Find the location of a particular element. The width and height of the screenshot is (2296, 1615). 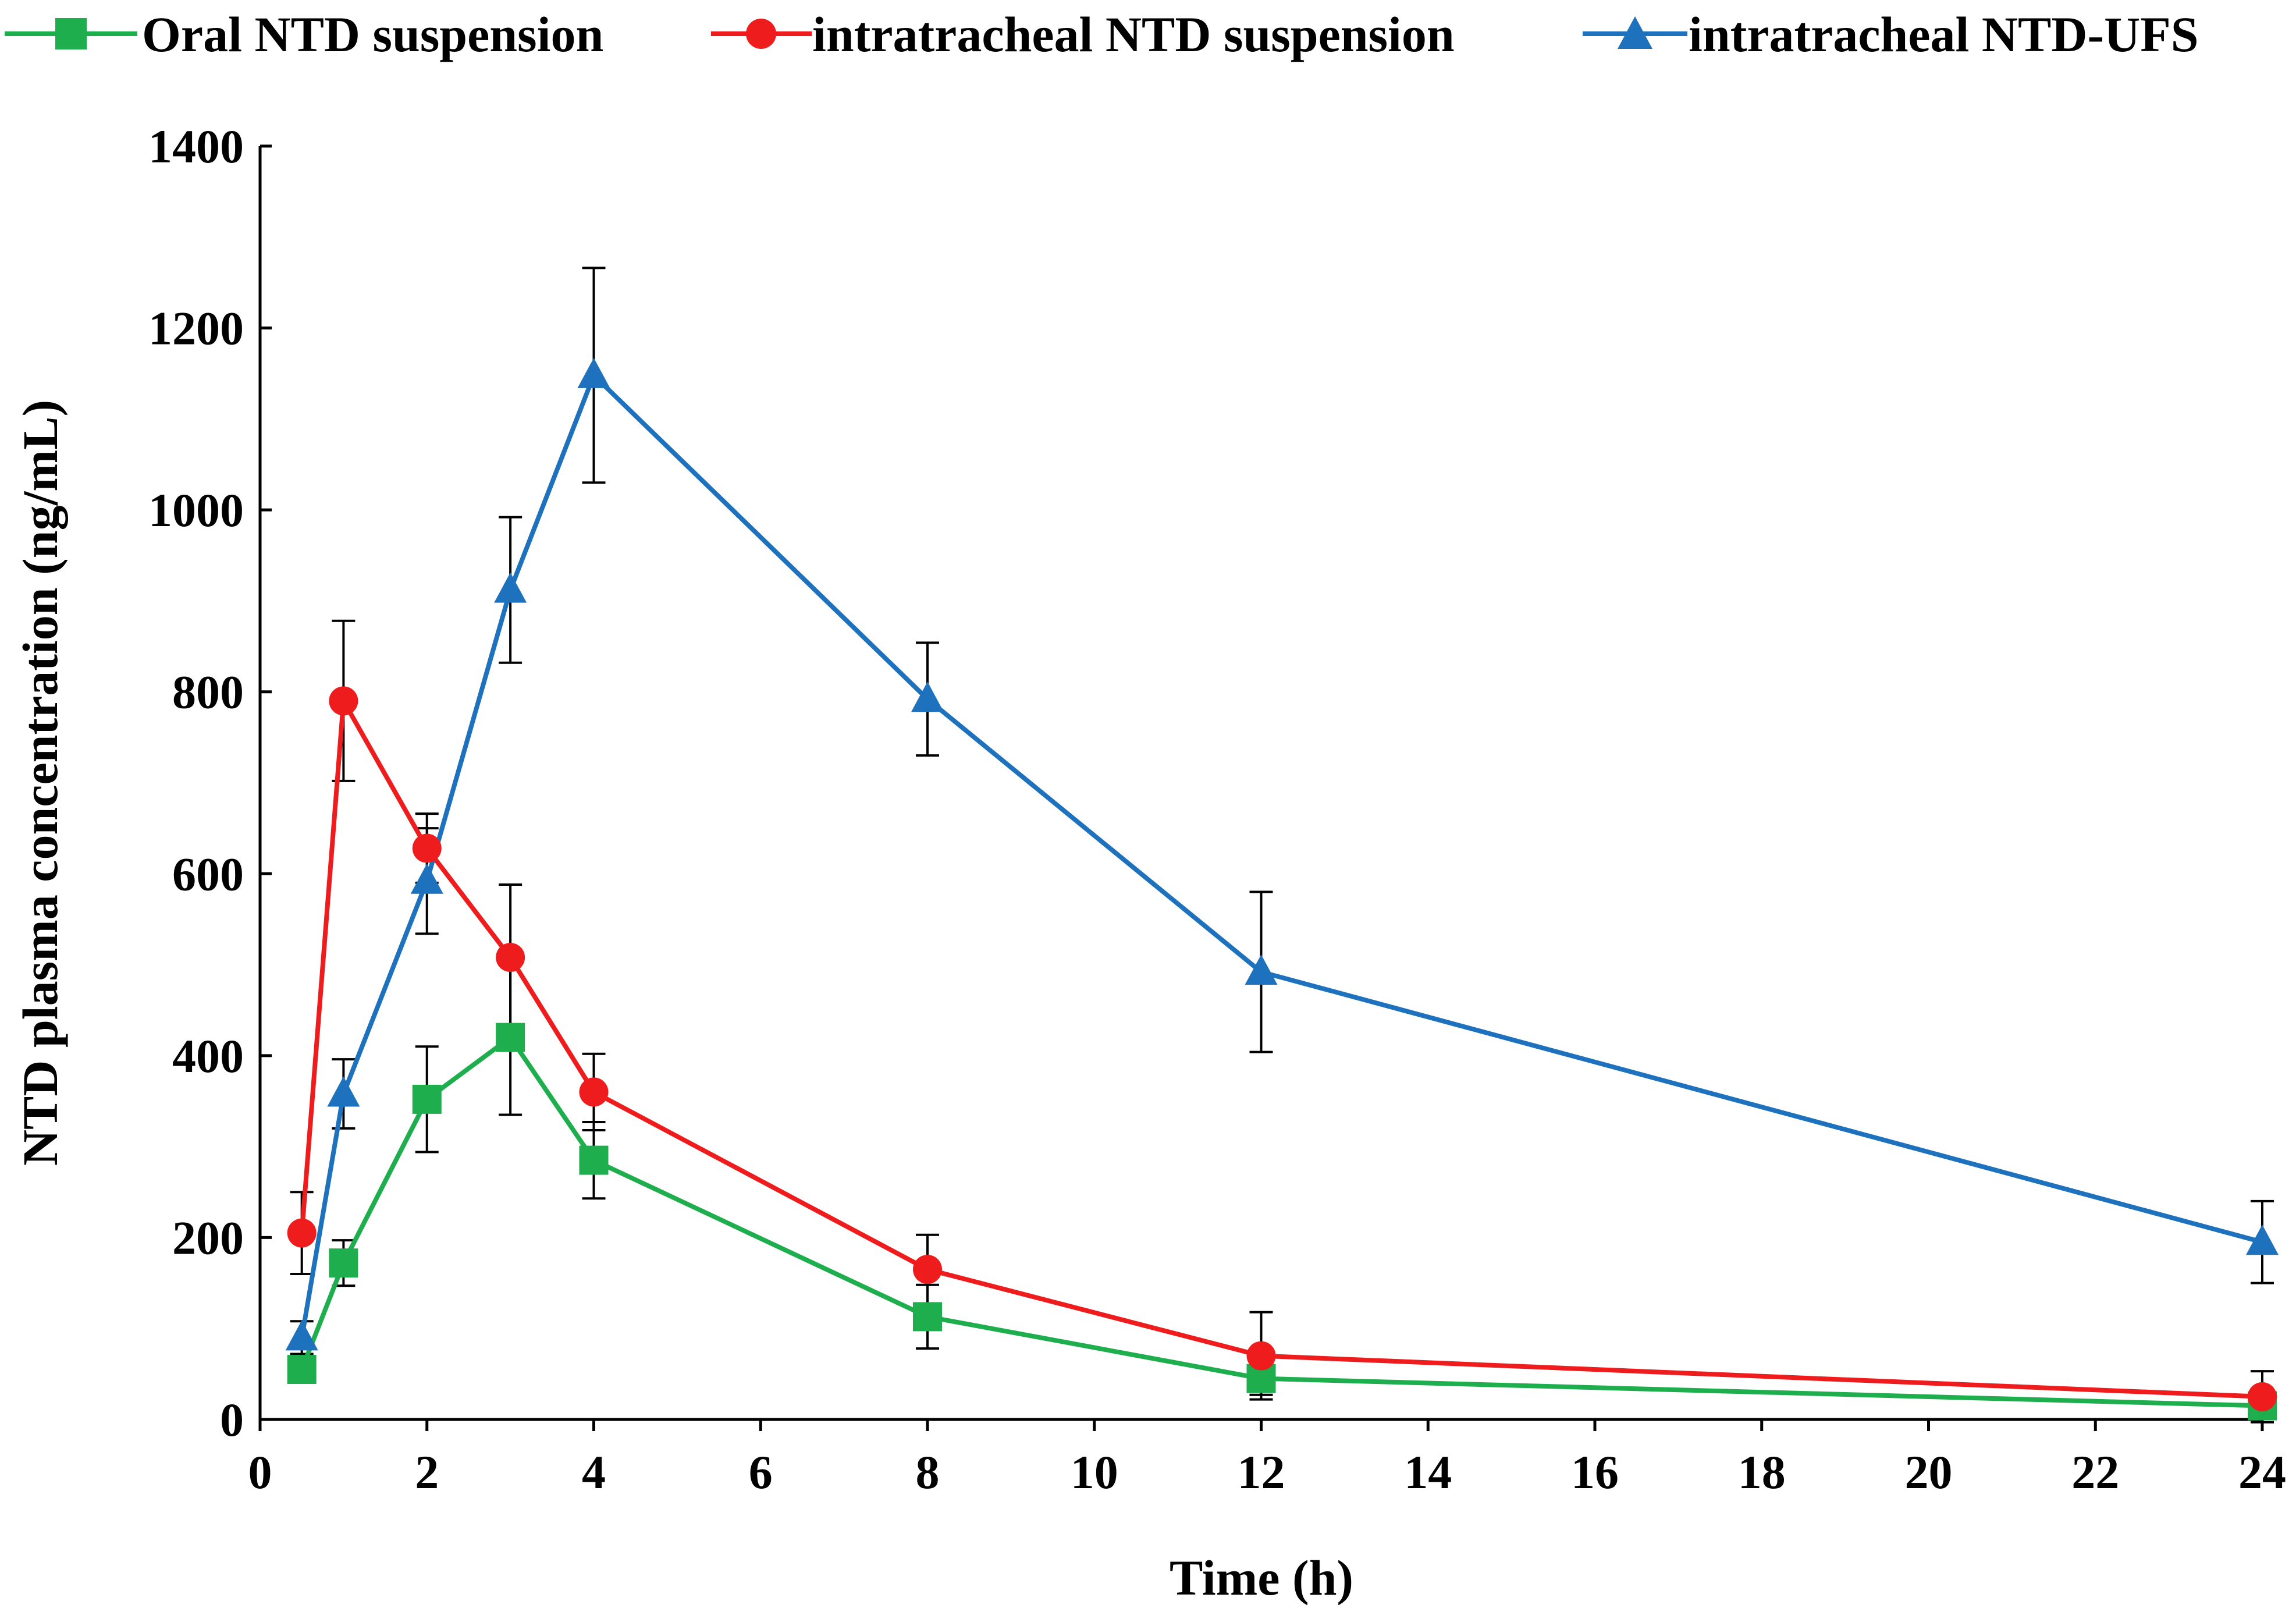

y-tick-label: 800 is located at coordinates (208, 693).